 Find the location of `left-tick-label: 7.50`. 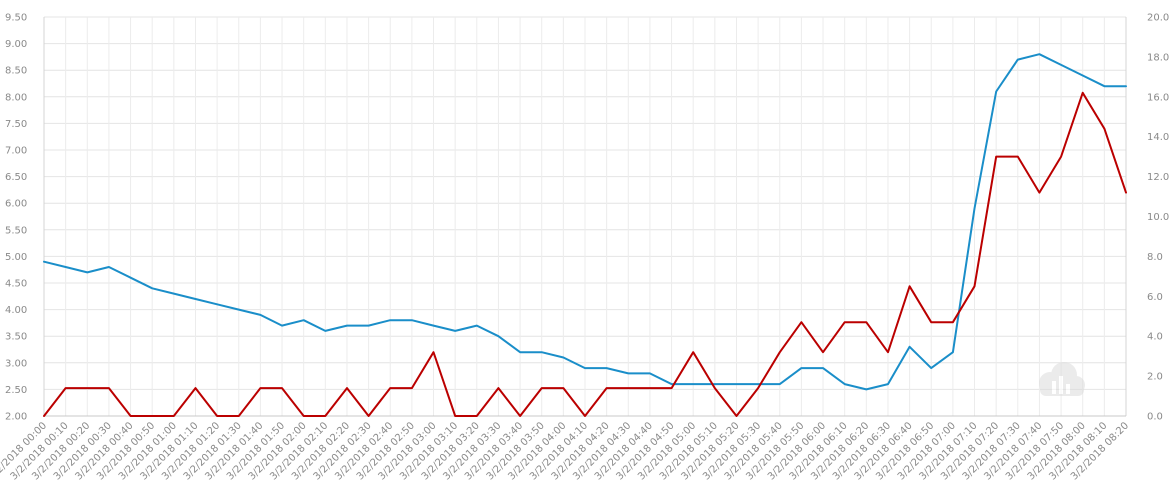

left-tick-label: 7.50 is located at coordinates (16, 124).